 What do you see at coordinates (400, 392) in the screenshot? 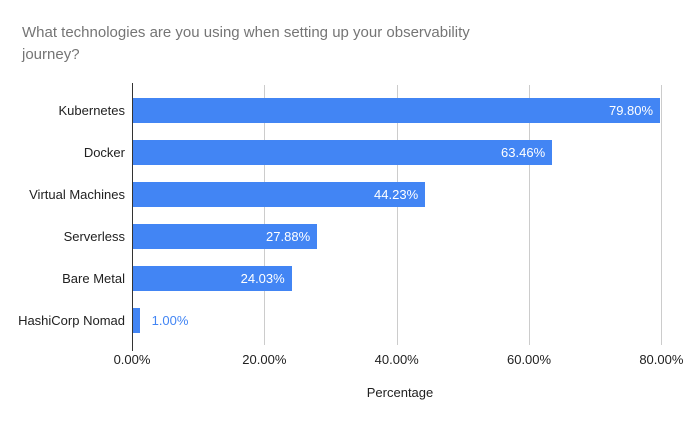
I see `x-axis-title: Percentage` at bounding box center [400, 392].